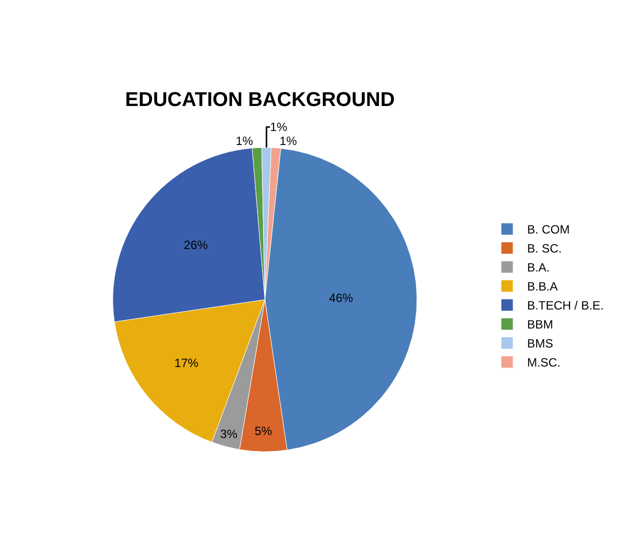 The height and width of the screenshot is (541, 619). What do you see at coordinates (341, 298) in the screenshot?
I see `data-label: 46%` at bounding box center [341, 298].